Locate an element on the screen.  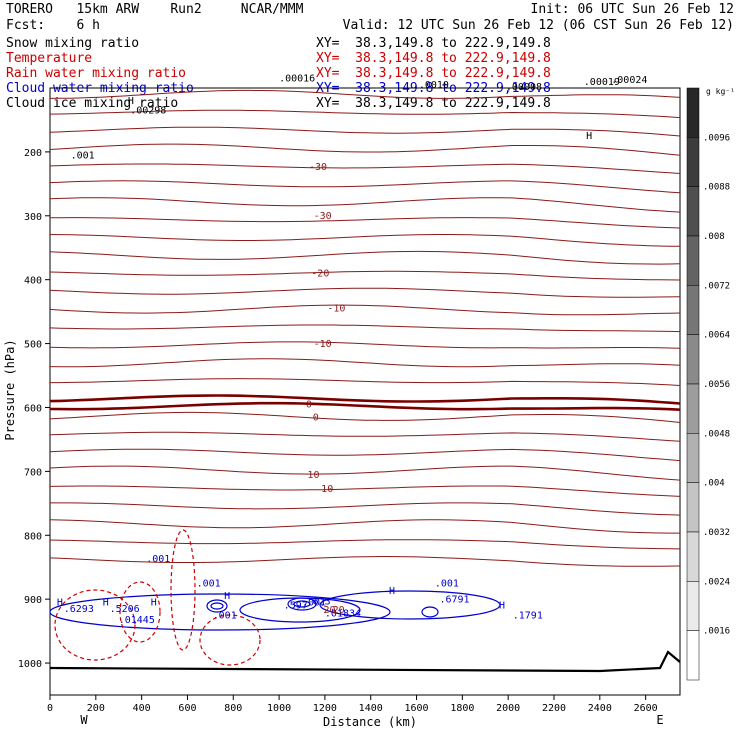
y-tick-label: 400 is located at coordinates (33, 281).